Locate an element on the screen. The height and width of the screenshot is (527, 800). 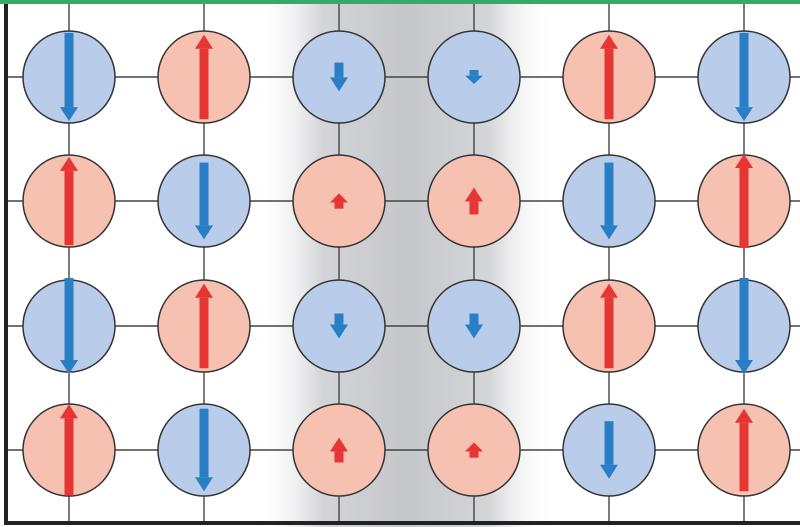
spin-site-1-1-down is located at coordinates (204, 201).